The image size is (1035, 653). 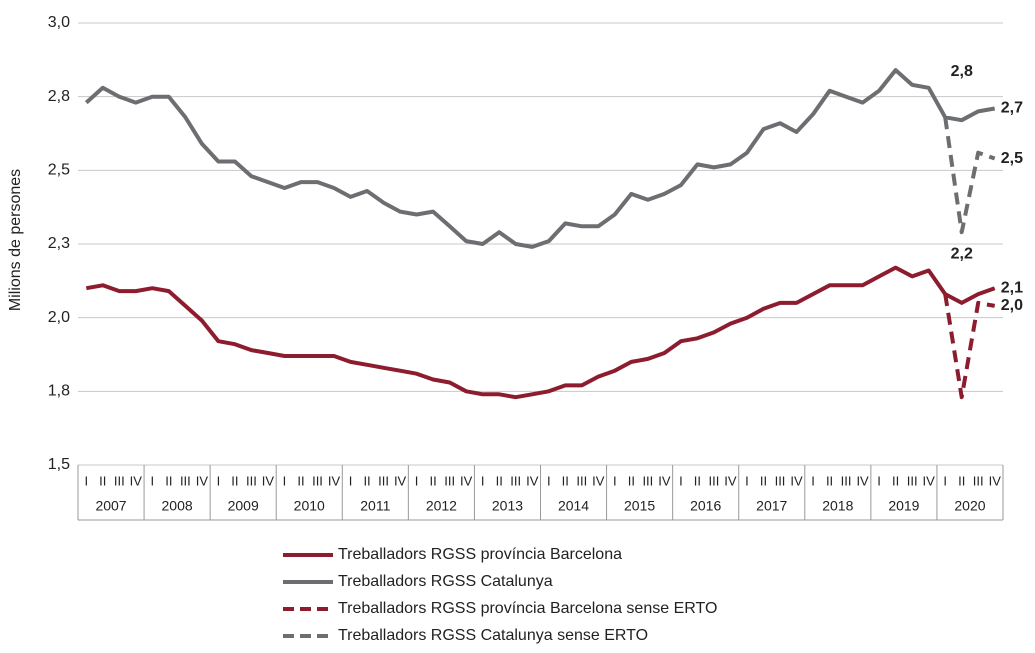 What do you see at coordinates (375, 506) in the screenshot?
I see `year-label: 2011` at bounding box center [375, 506].